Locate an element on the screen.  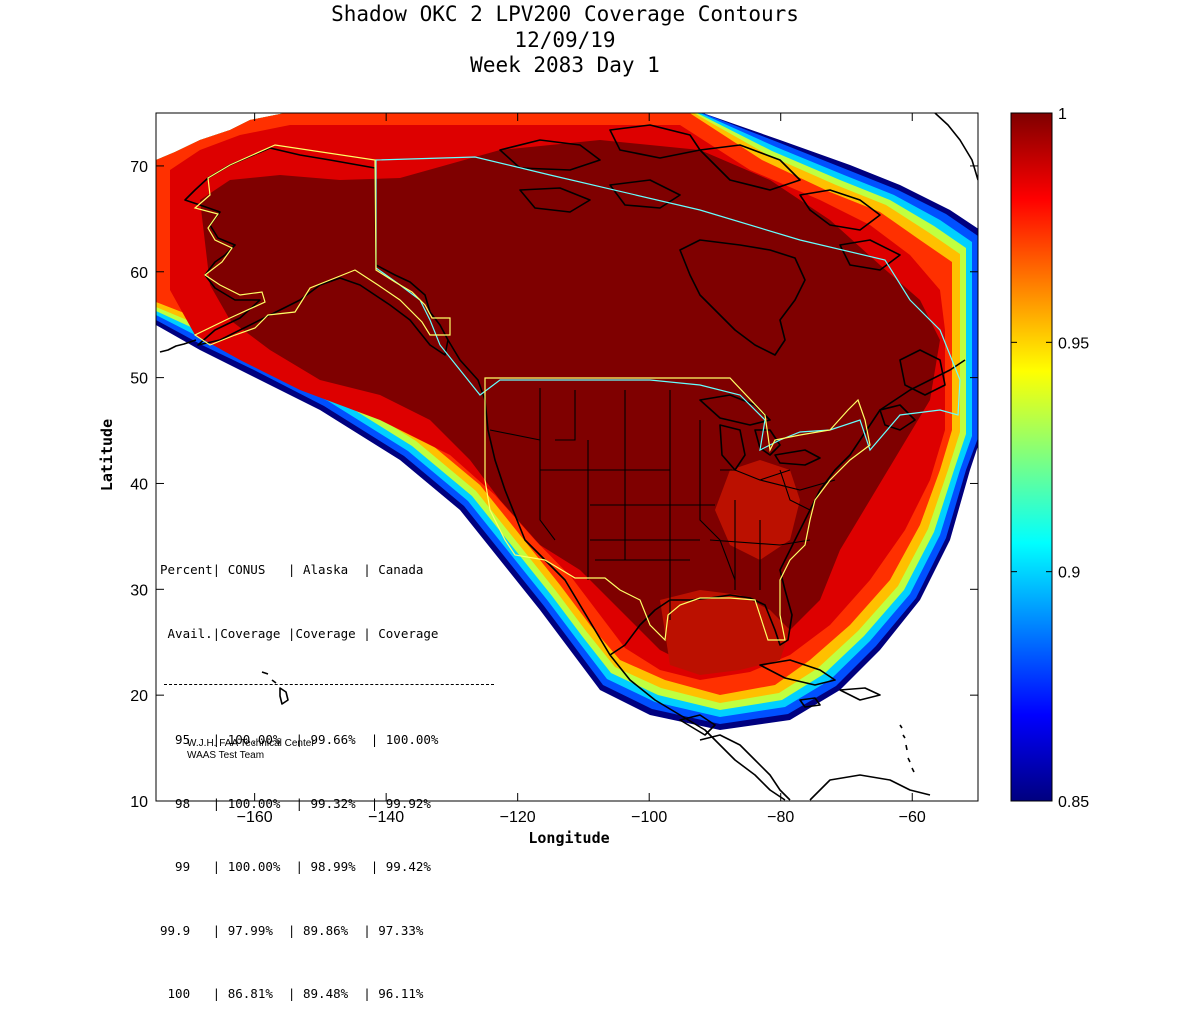
y-tick-label: 60 is located at coordinates (139, 273).